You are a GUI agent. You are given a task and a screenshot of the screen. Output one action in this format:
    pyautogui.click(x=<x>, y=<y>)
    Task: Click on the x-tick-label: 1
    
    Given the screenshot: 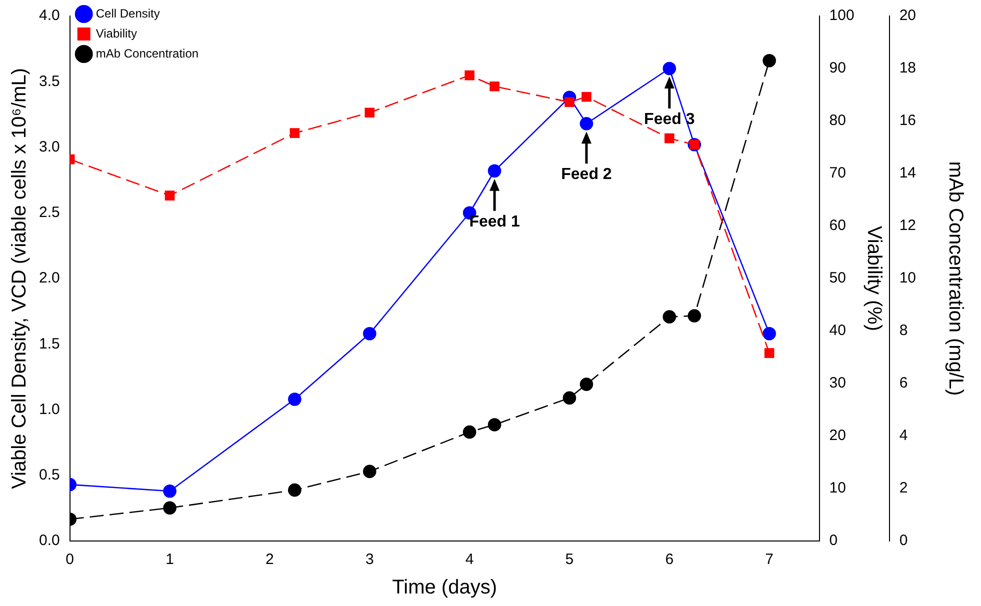 What is the action you would take?
    pyautogui.click(x=170, y=559)
    